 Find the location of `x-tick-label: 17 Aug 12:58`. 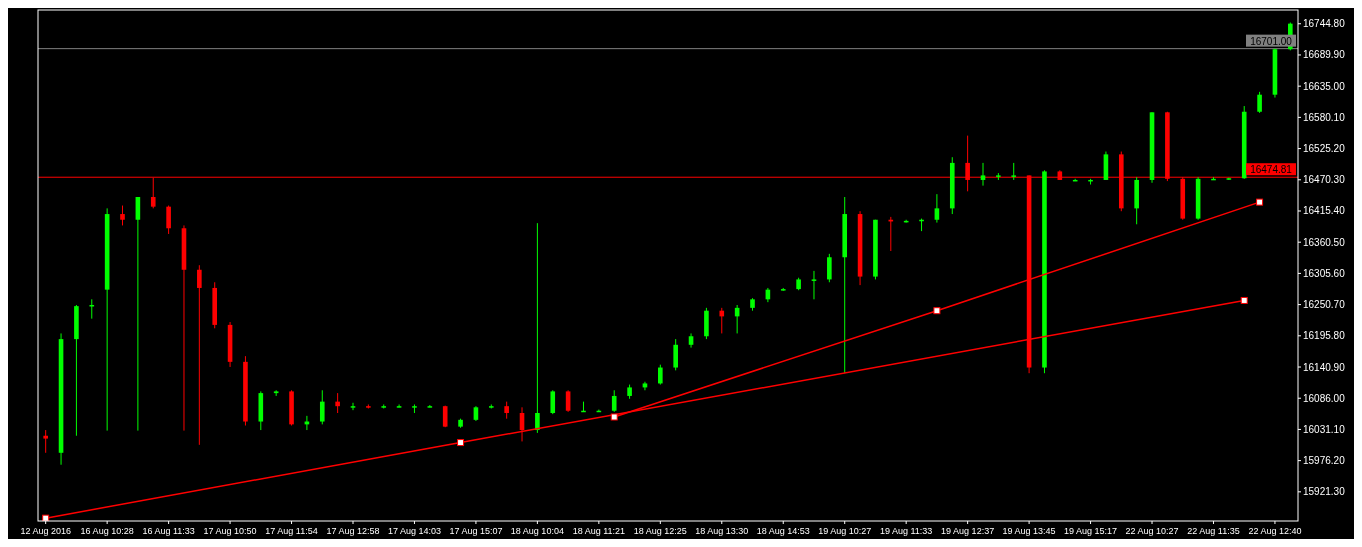

x-tick-label: 17 Aug 12:58 is located at coordinates (353, 531).